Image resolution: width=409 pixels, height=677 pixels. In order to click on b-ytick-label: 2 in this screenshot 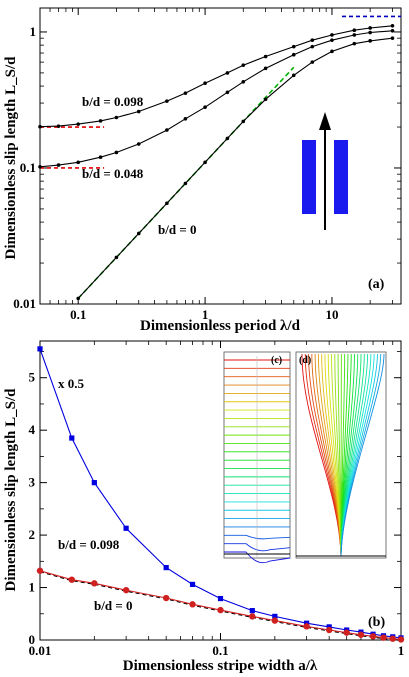, I will do `click(32, 534)`.